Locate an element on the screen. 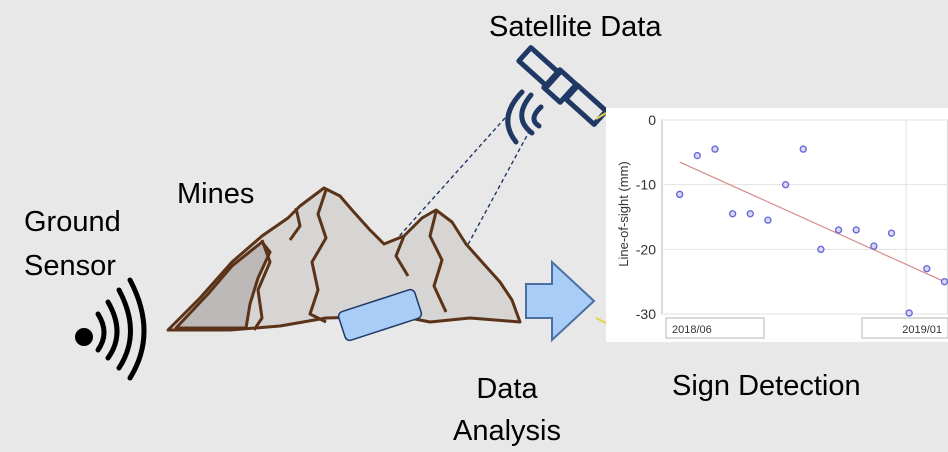  ground-sensor-label-line1: Ground is located at coordinates (72, 222).